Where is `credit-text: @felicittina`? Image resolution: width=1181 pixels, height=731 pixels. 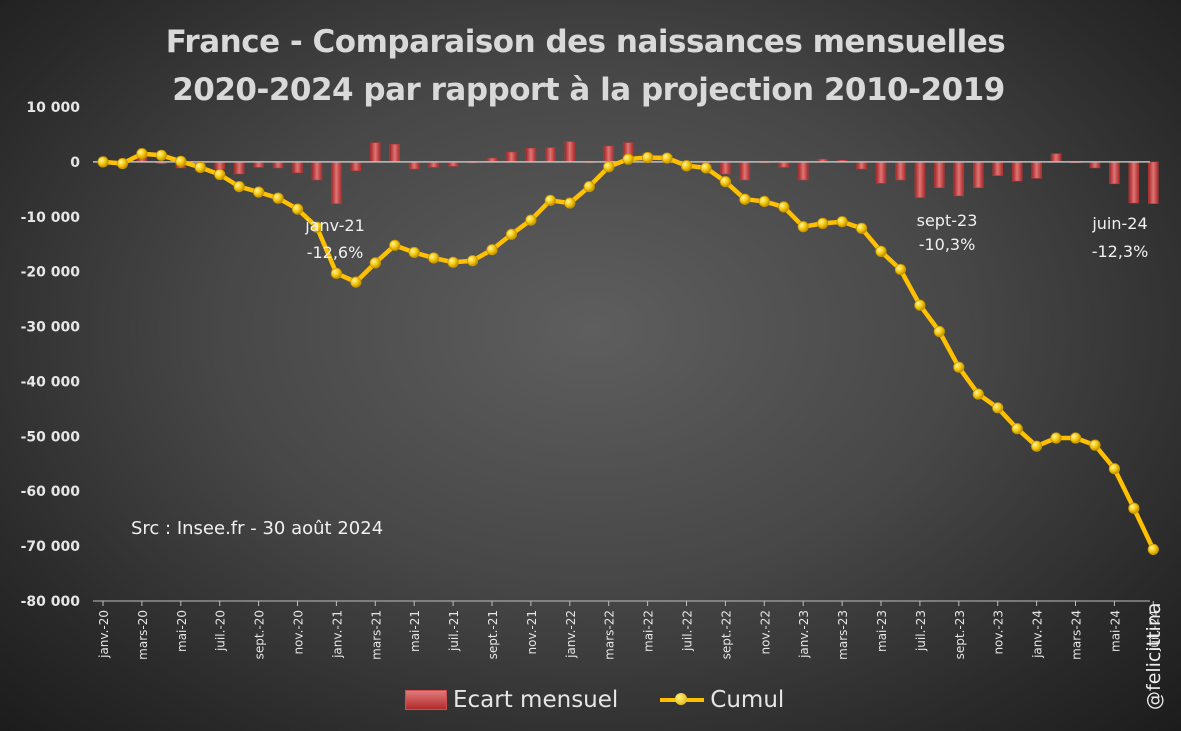 credit-text: @felicittina is located at coordinates (1154, 656).